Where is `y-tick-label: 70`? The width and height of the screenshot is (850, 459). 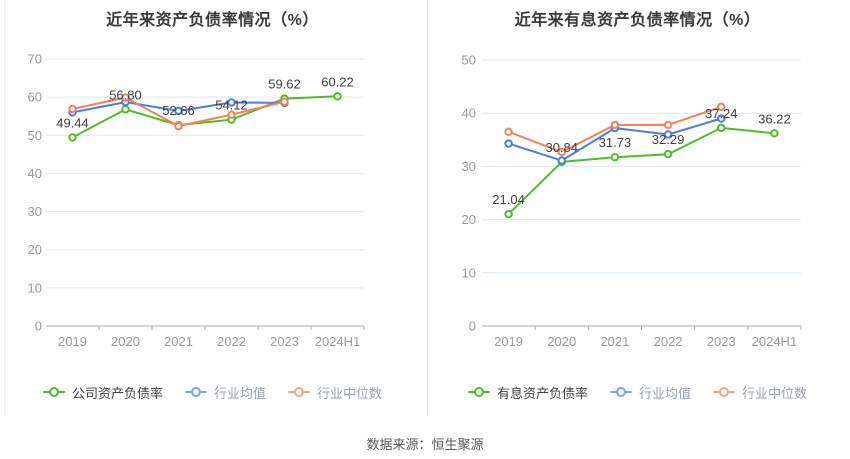 y-tick-label: 70 is located at coordinates (35, 59).